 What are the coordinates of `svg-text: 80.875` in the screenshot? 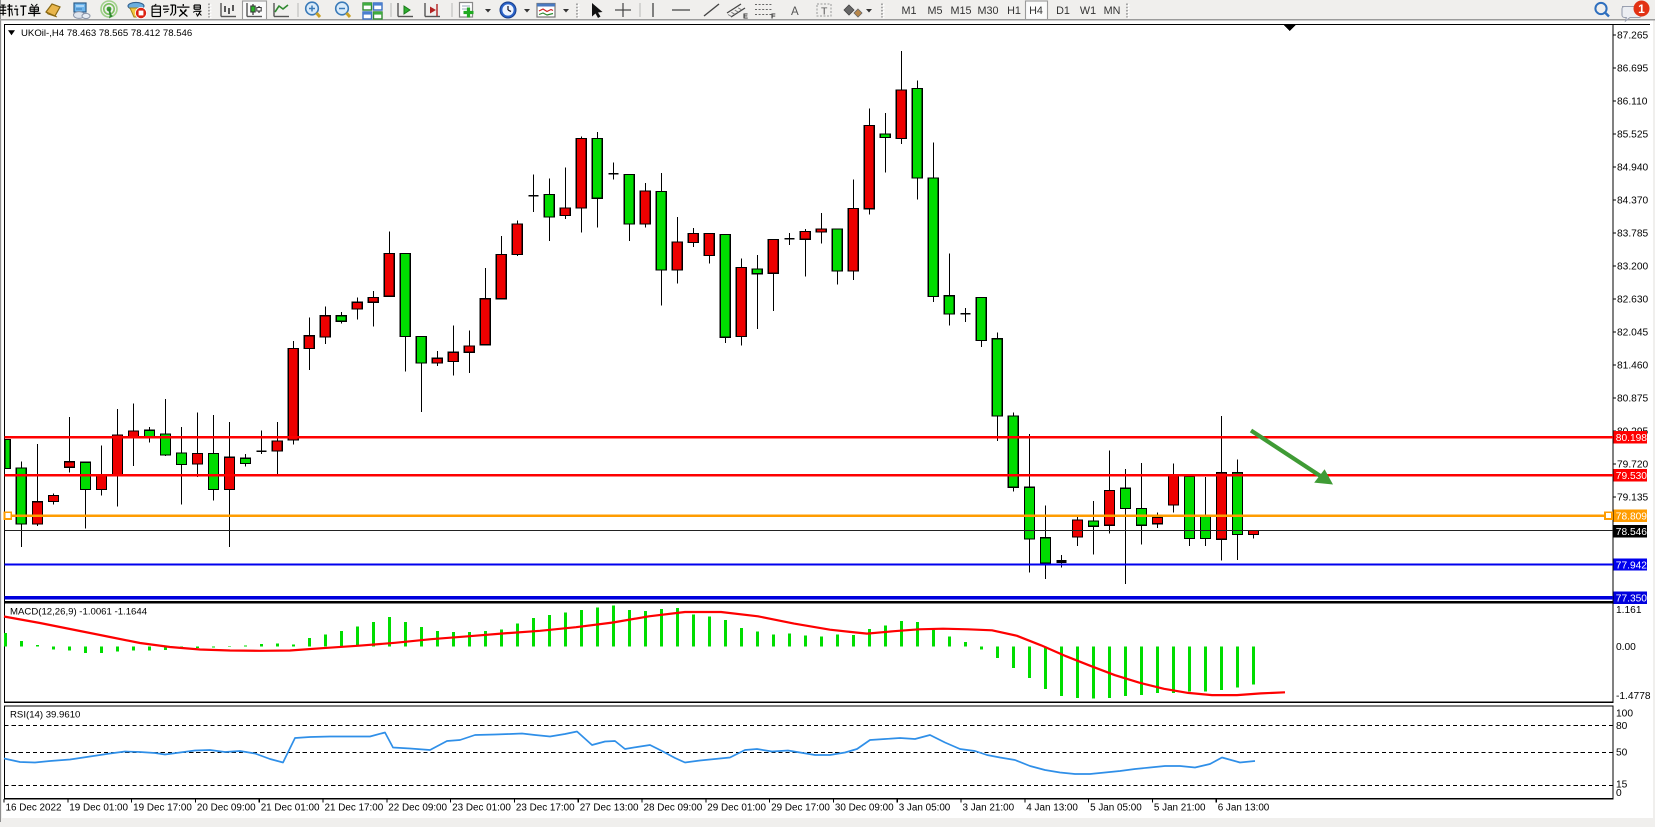 It's located at (1632, 399).